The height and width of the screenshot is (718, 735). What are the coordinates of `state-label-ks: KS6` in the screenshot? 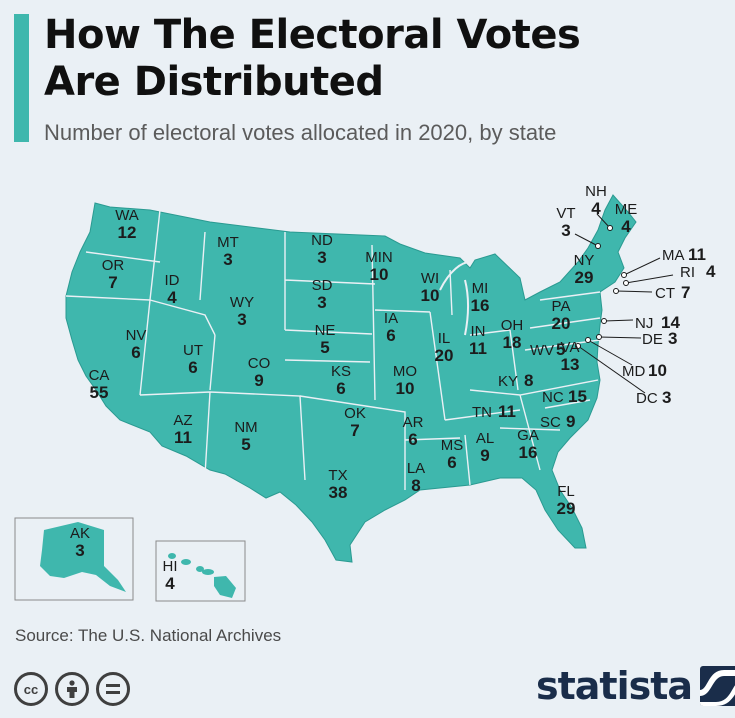 It's located at (341, 380).